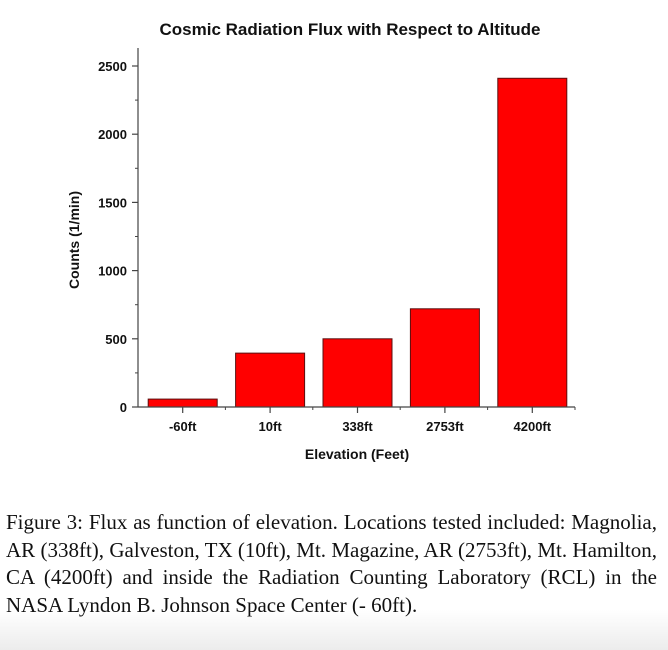 Image resolution: width=668 pixels, height=650 pixels. Describe the element at coordinates (112, 202) in the screenshot. I see `y-tick-label: 1500` at that location.